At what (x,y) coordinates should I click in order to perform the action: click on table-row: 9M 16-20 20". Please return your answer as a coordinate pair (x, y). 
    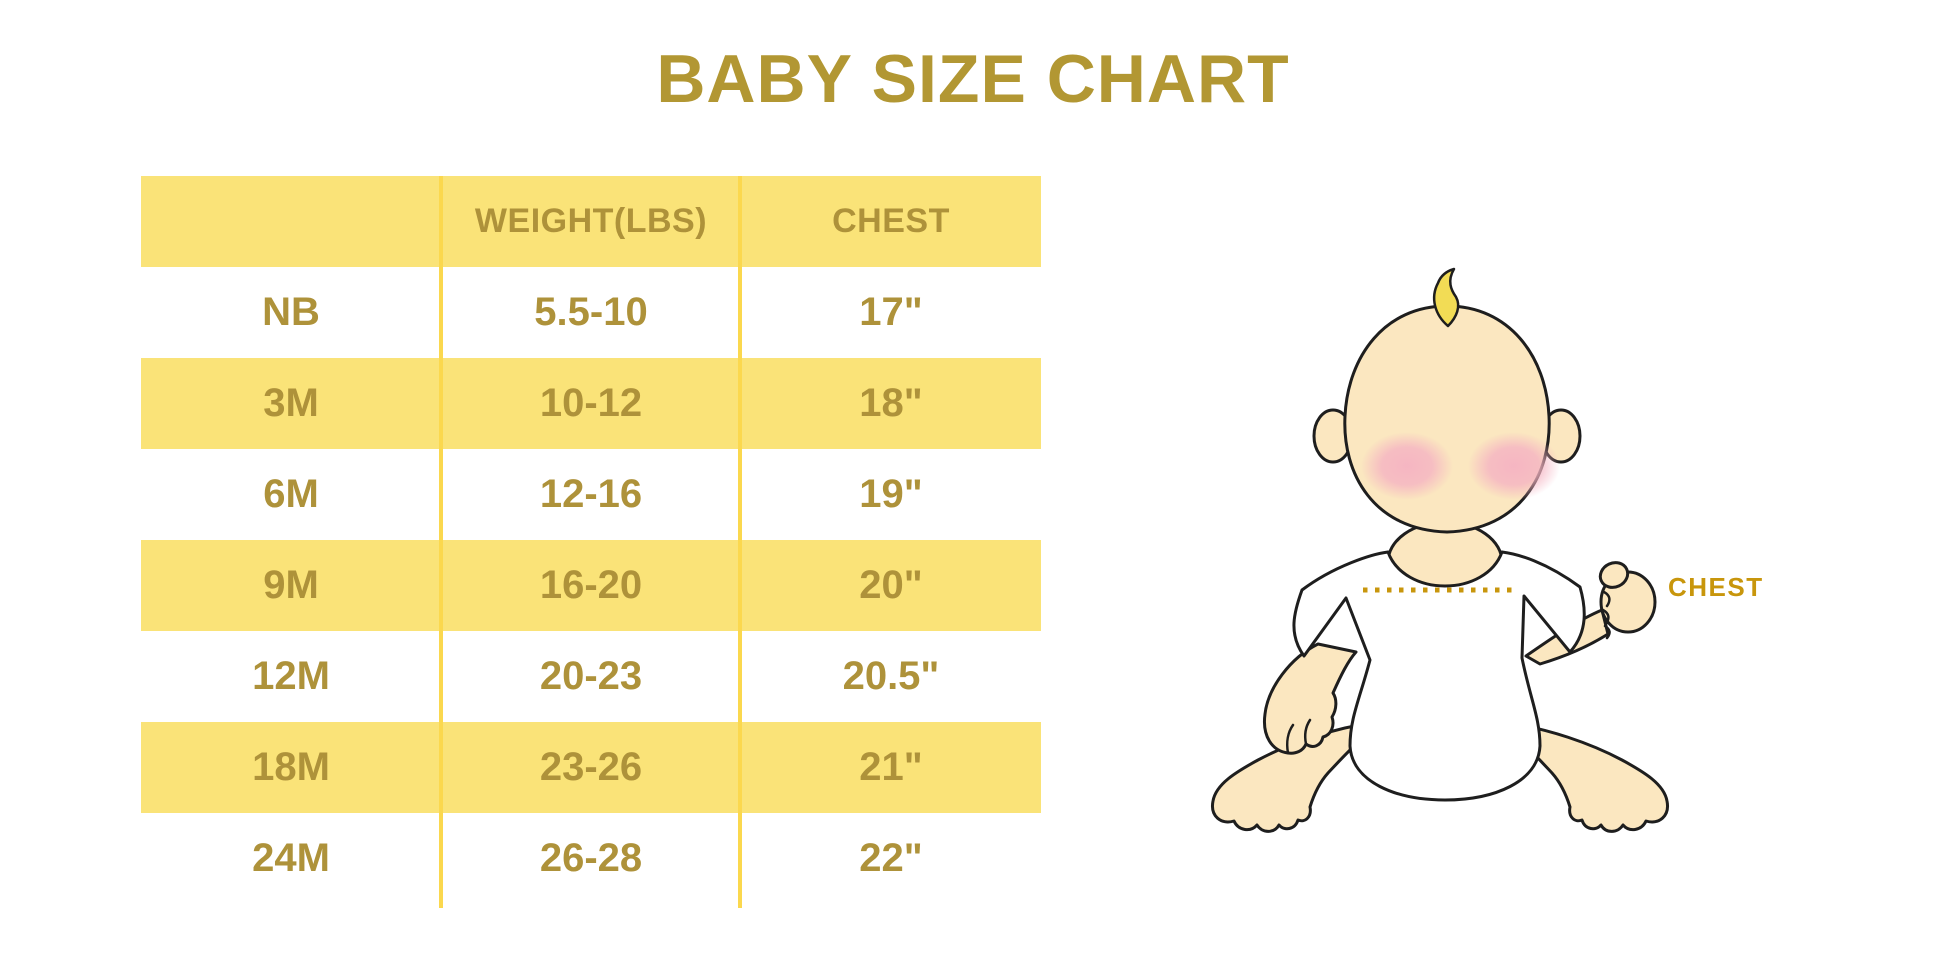
    Looking at the image, I should click on (591, 585).